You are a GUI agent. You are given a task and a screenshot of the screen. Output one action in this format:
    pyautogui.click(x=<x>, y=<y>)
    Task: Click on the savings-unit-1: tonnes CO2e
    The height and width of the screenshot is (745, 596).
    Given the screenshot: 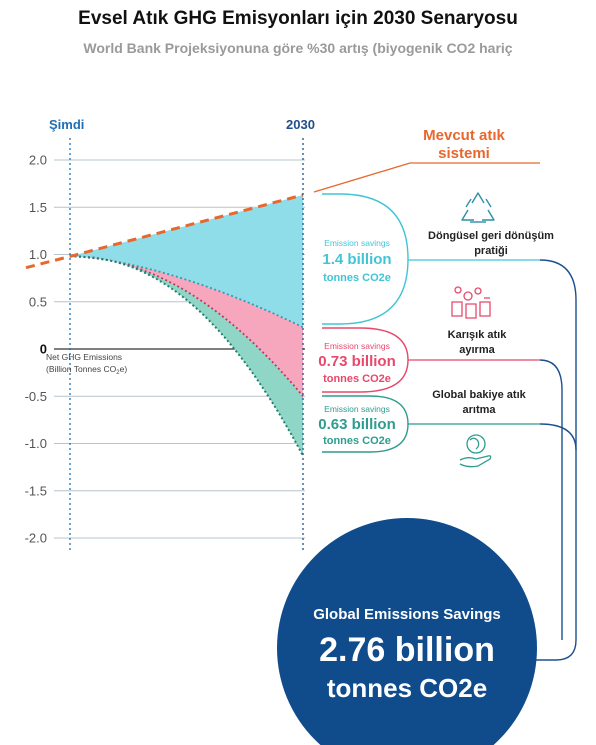 What is the action you would take?
    pyautogui.click(x=357, y=278)
    